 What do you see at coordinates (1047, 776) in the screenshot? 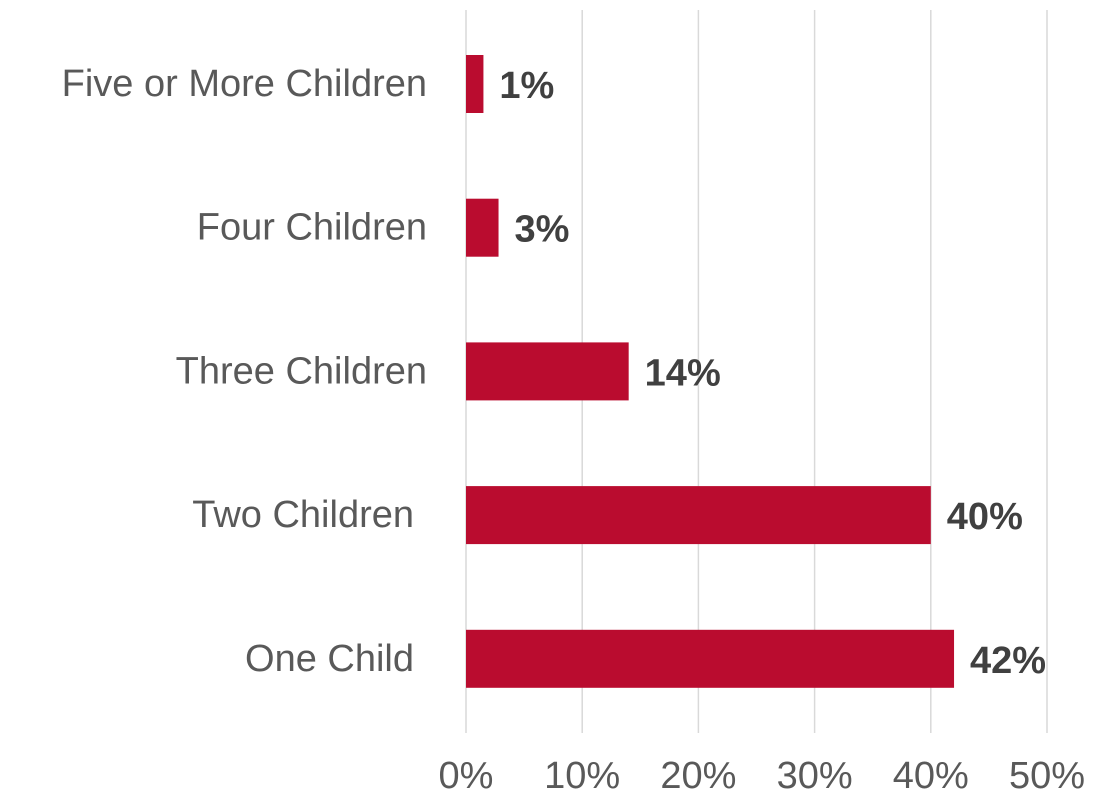
I see `x-tick-label: 50%` at bounding box center [1047, 776].